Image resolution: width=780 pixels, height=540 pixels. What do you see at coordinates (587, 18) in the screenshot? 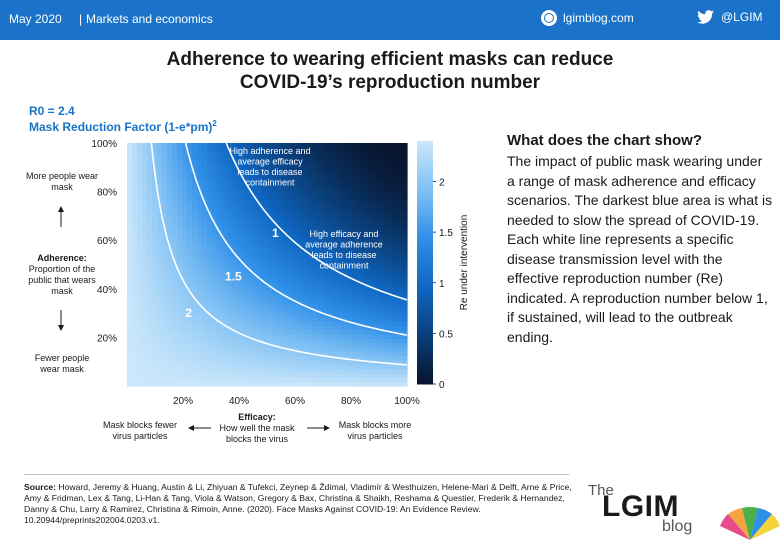
I see `site-link: lgimblog.com` at bounding box center [587, 18].